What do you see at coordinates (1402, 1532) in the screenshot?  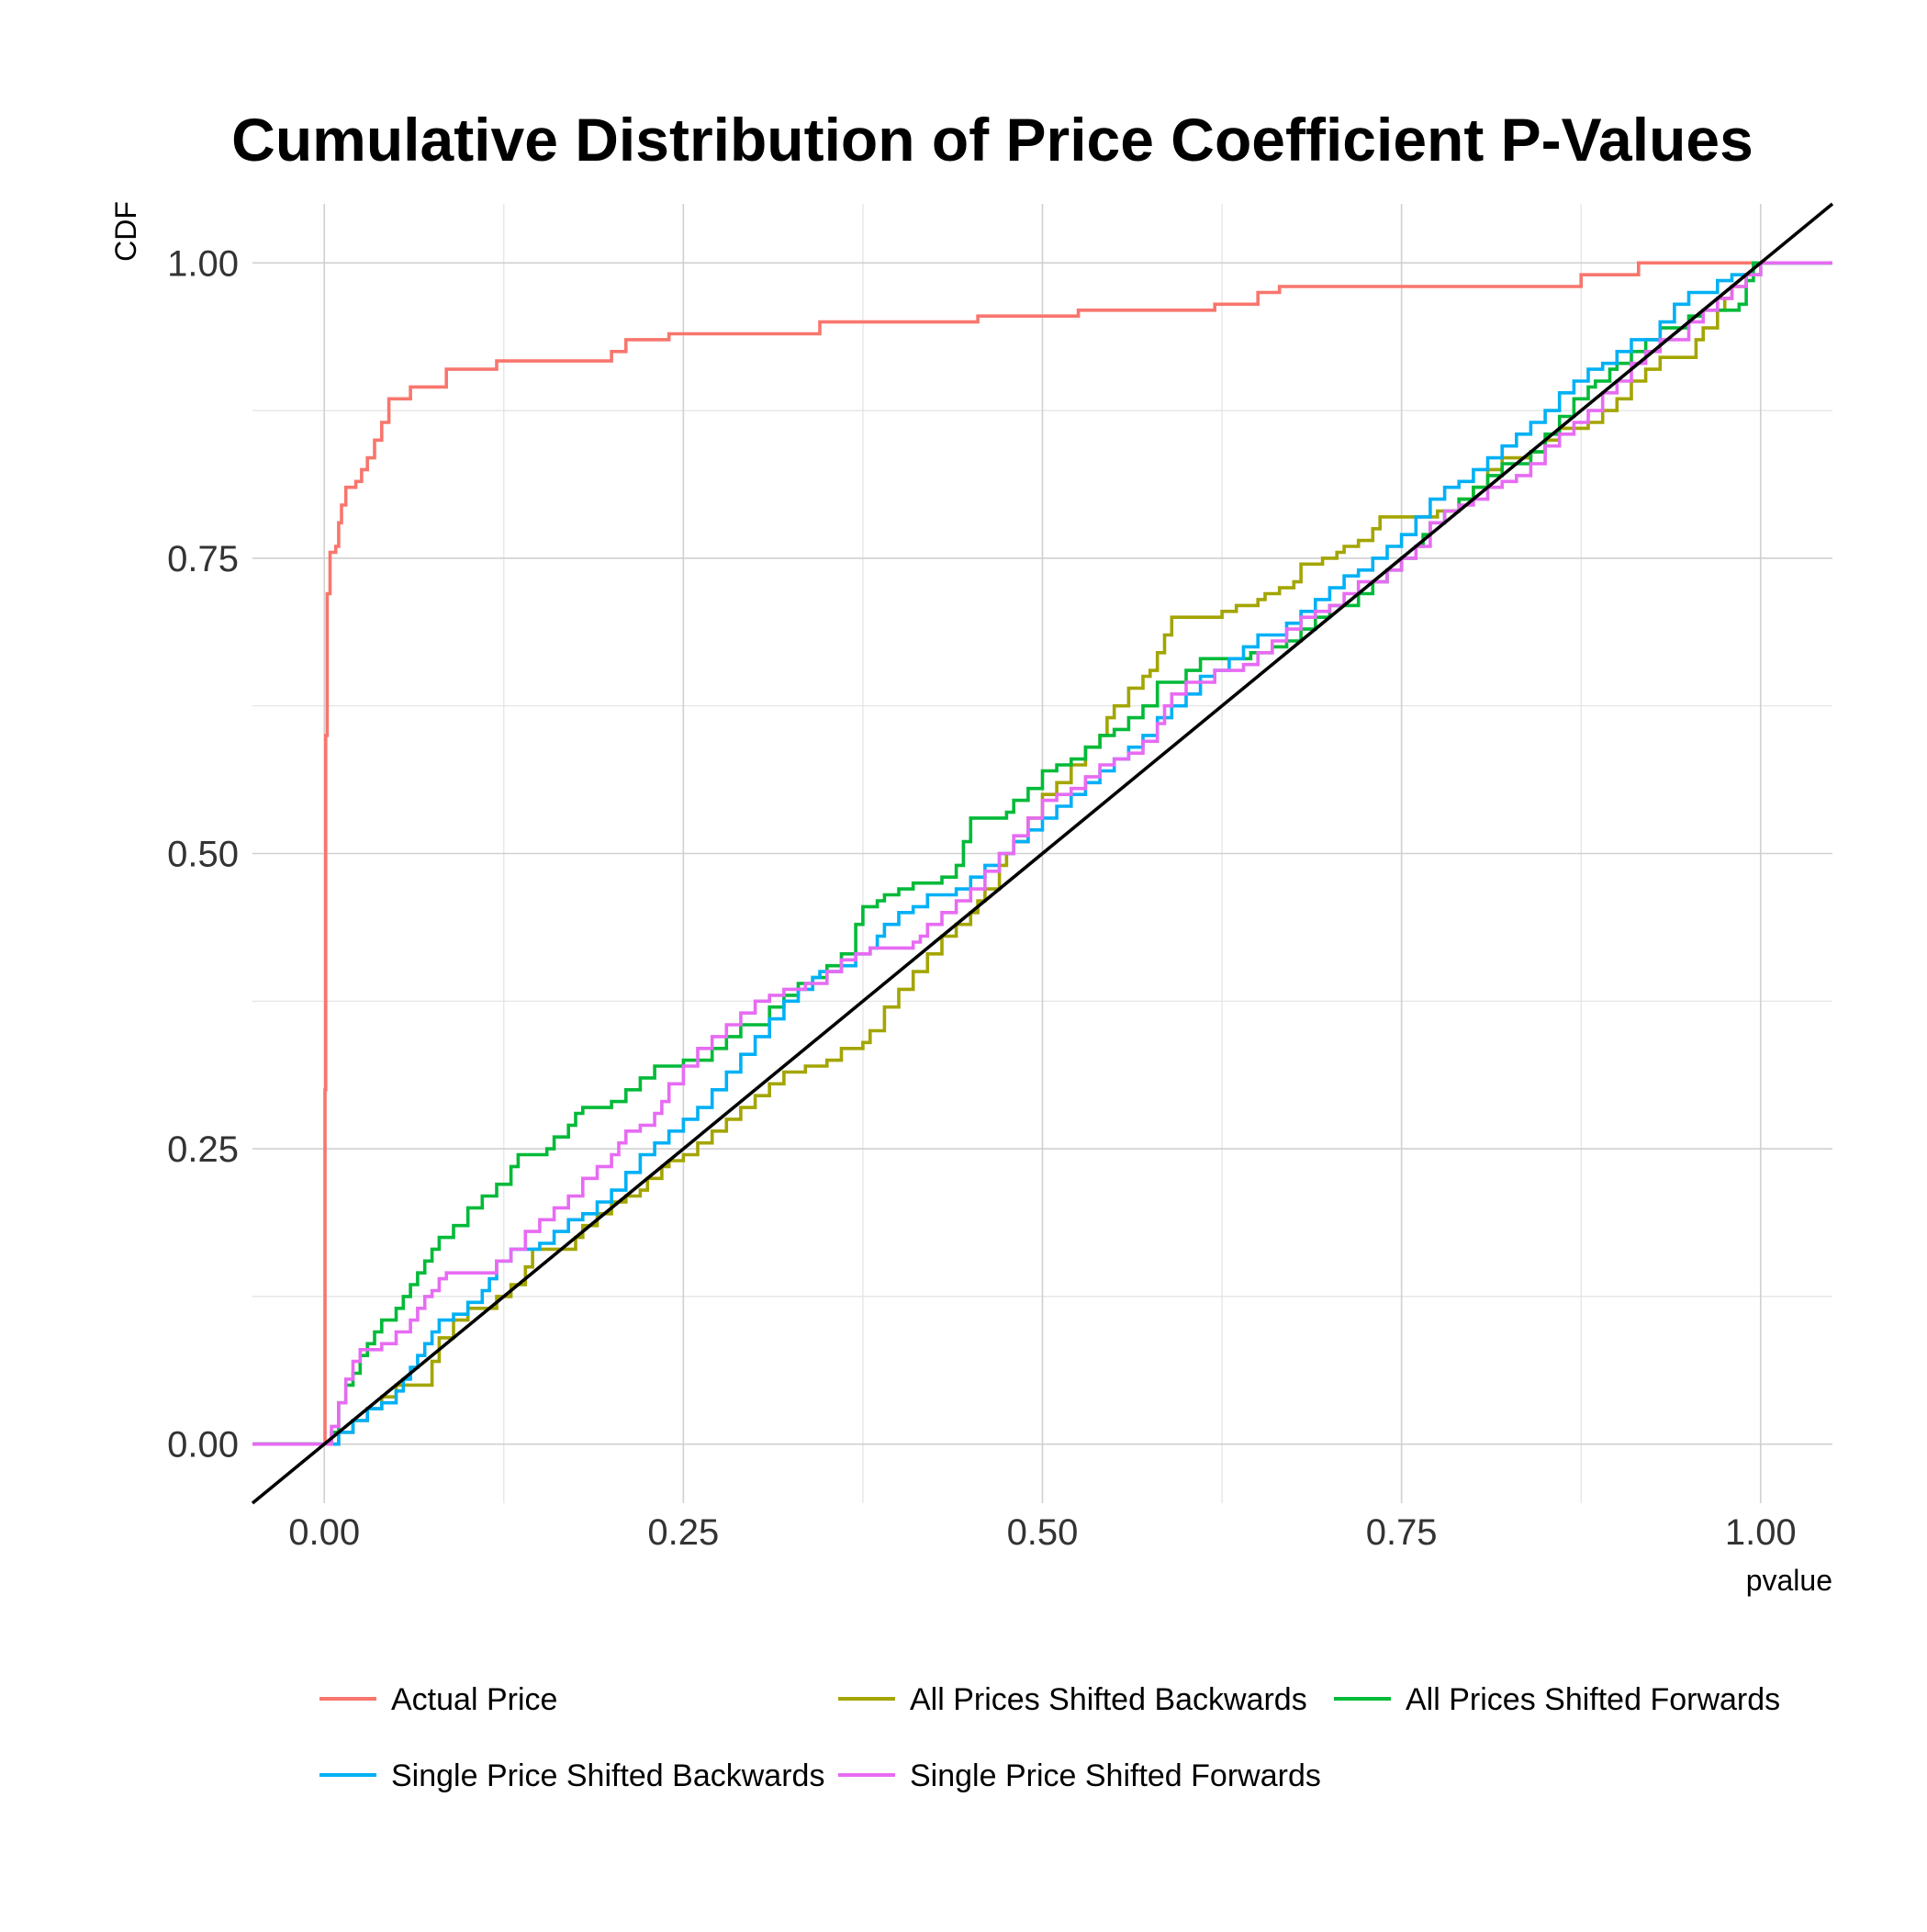 I see `x-tick-label: 0.75` at bounding box center [1402, 1532].